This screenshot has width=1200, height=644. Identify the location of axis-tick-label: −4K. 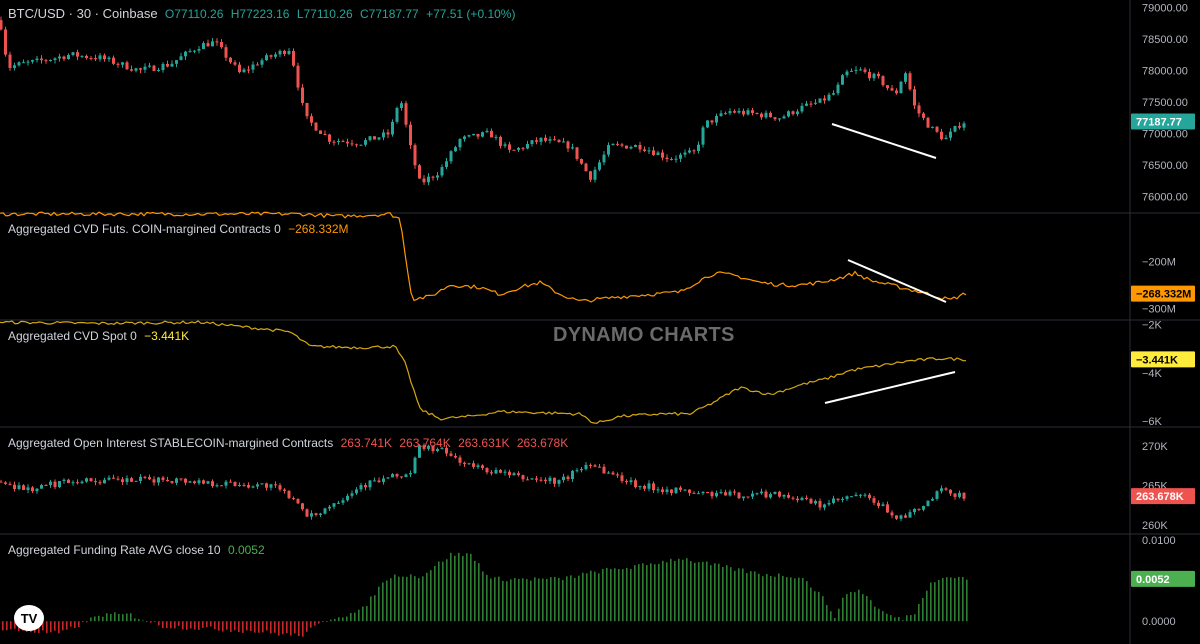
(1152, 374).